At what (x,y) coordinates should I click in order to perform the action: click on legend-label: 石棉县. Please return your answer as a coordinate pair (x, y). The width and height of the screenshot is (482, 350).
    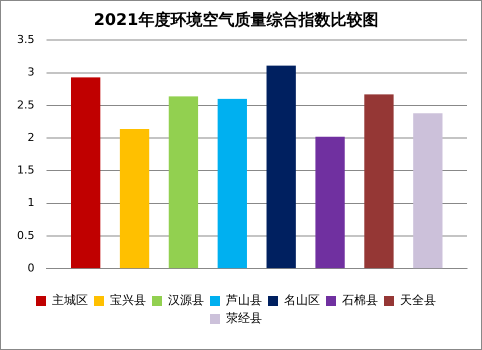
    Looking at the image, I should click on (360, 300).